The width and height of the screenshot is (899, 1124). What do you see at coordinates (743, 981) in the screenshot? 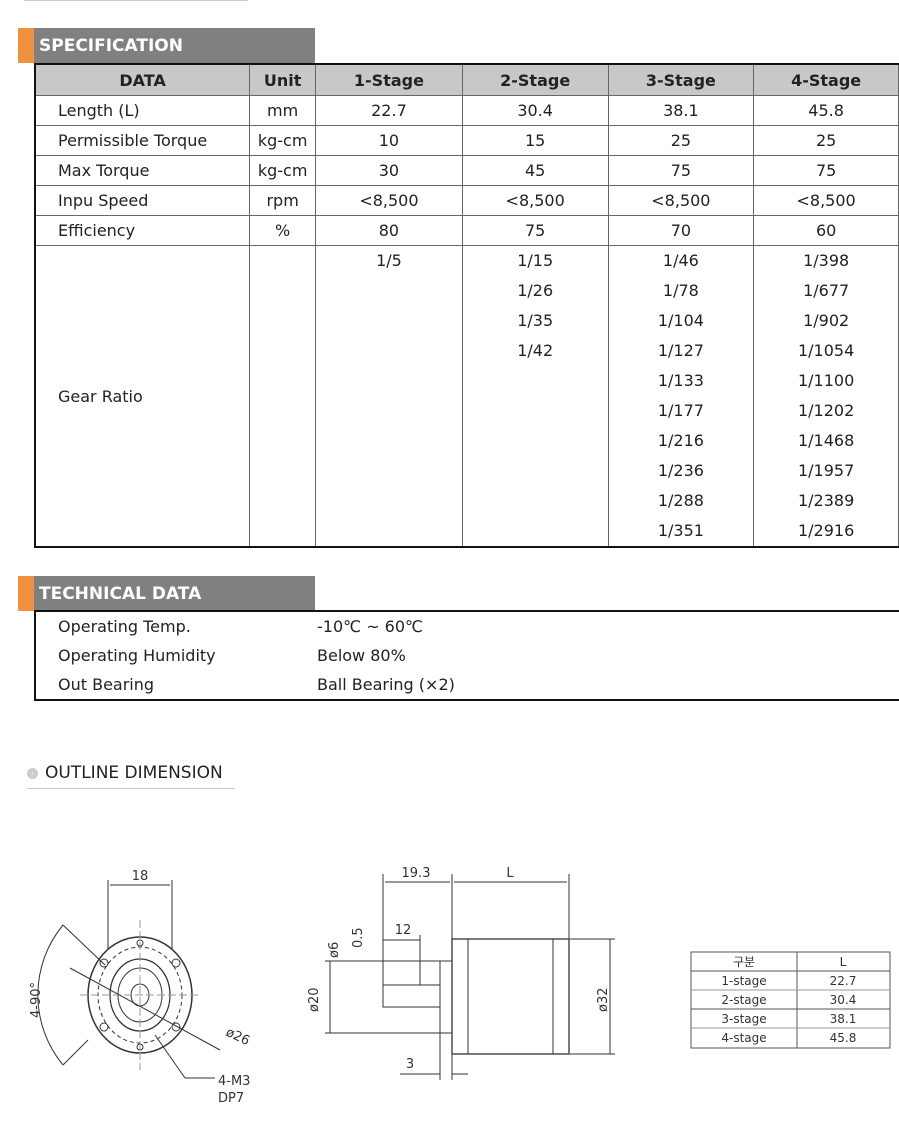
I see `length-table-cell: 1-stage` at bounding box center [743, 981].